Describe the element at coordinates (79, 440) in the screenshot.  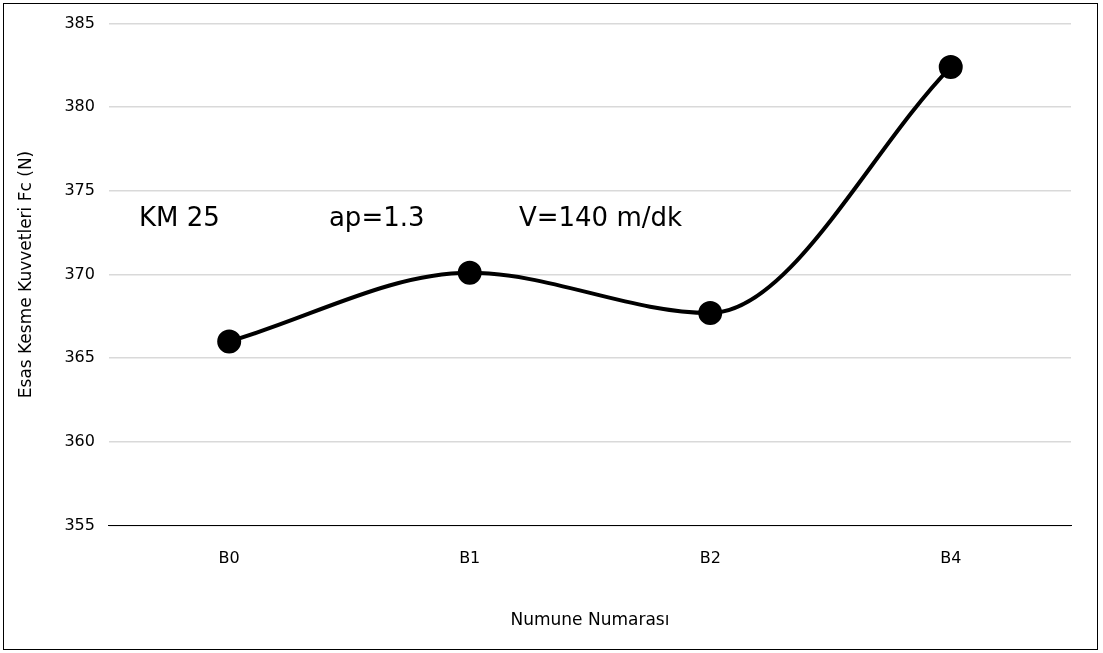
I see `y-tick-label: 360` at that location.